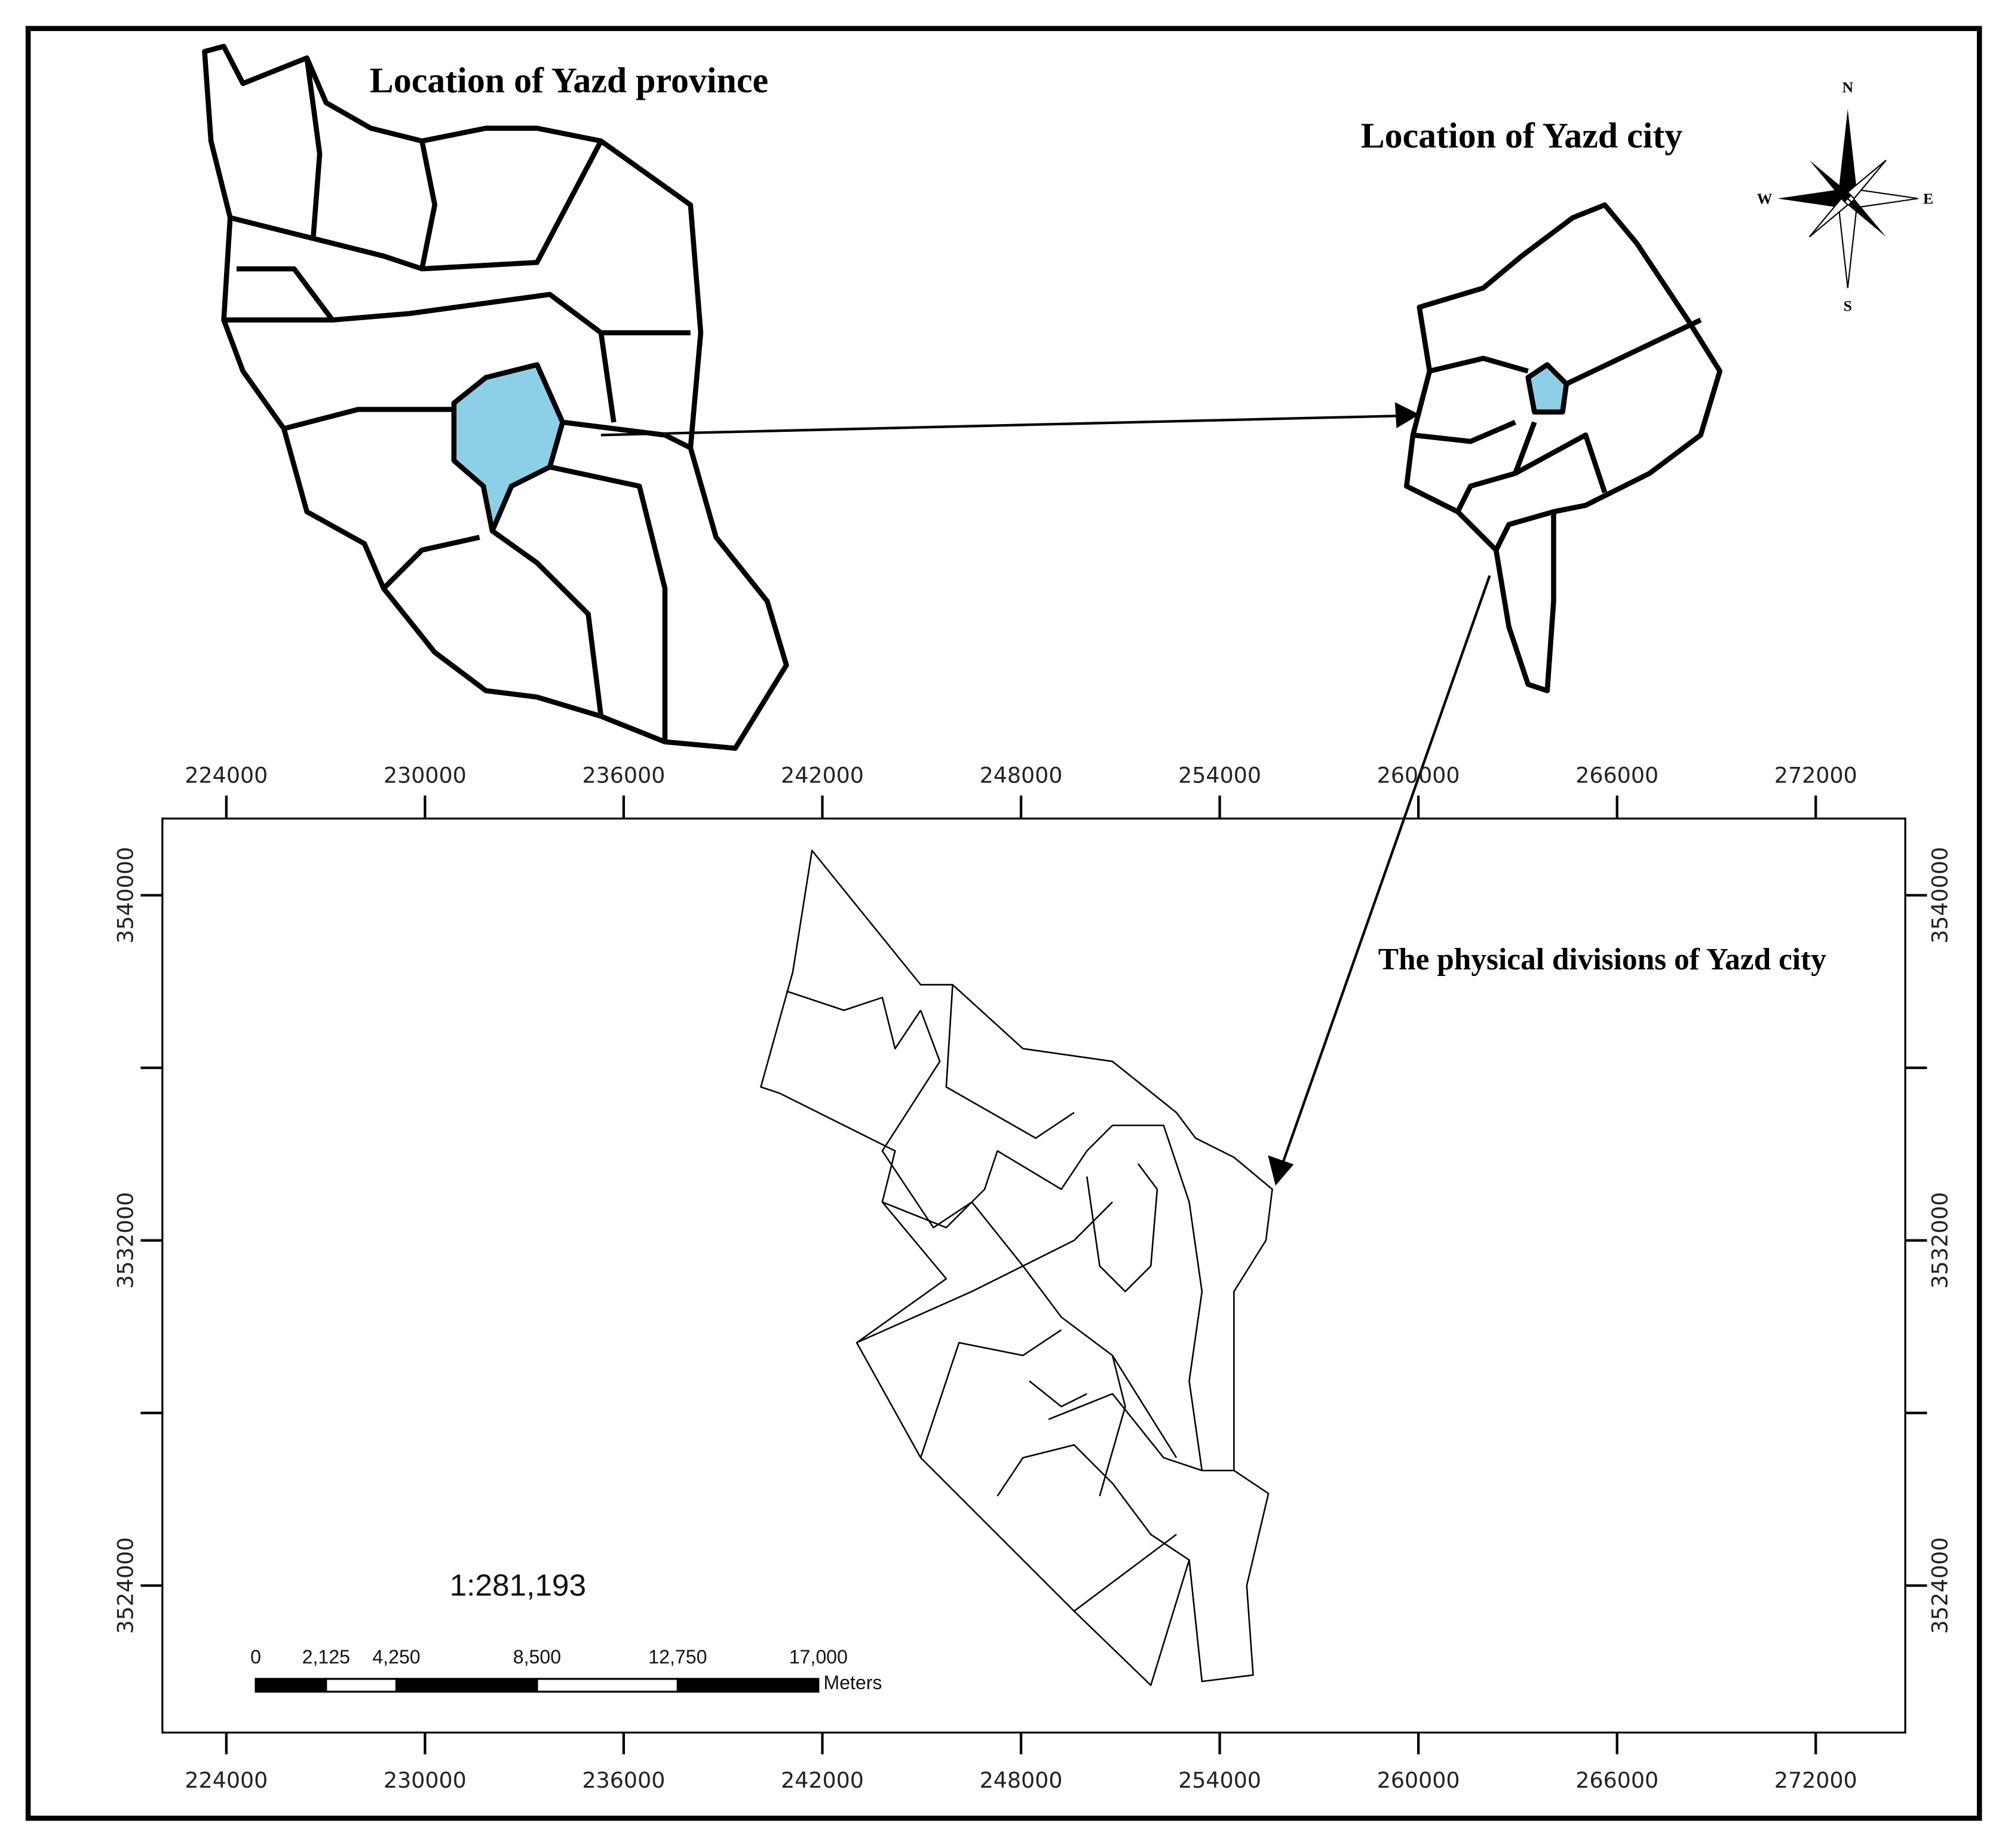  I want to click on compass-south: S, so click(1848, 306).